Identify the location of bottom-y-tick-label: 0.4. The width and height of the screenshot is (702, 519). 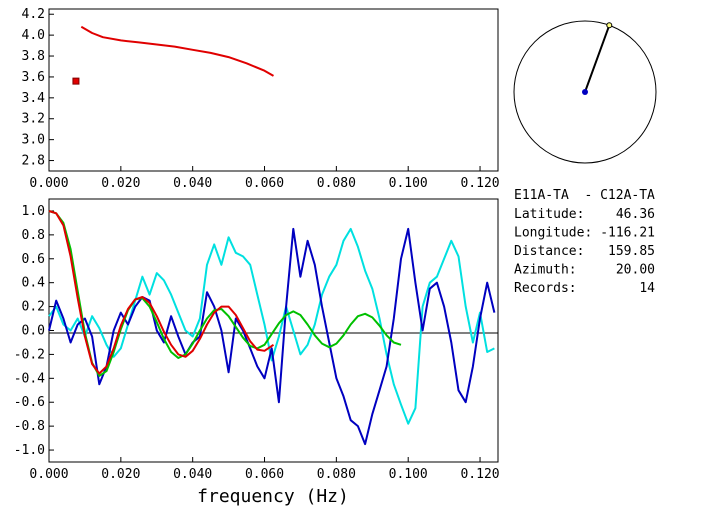
(34, 283).